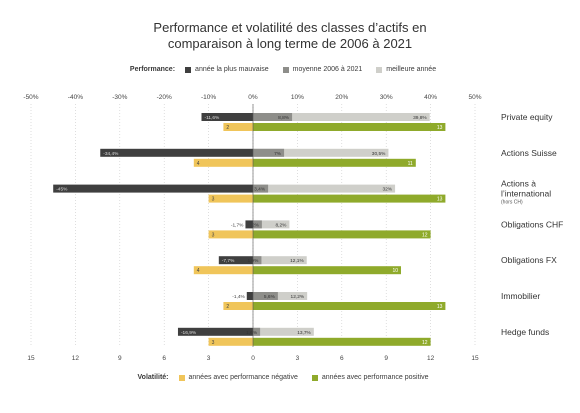  I want to click on label-average: 8,8%, so click(284, 118).